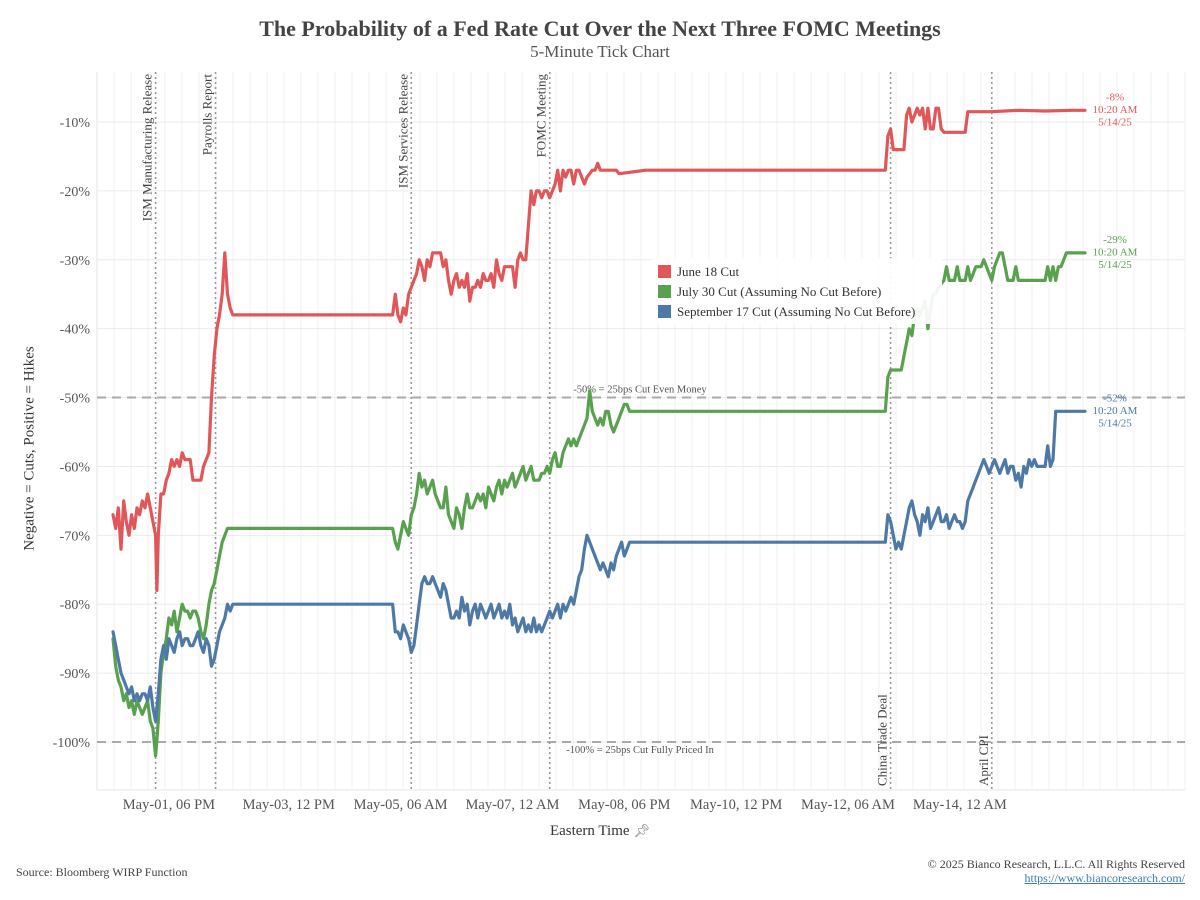 The height and width of the screenshot is (900, 1200). I want to click on event-label: China Trade Deal, so click(882, 740).